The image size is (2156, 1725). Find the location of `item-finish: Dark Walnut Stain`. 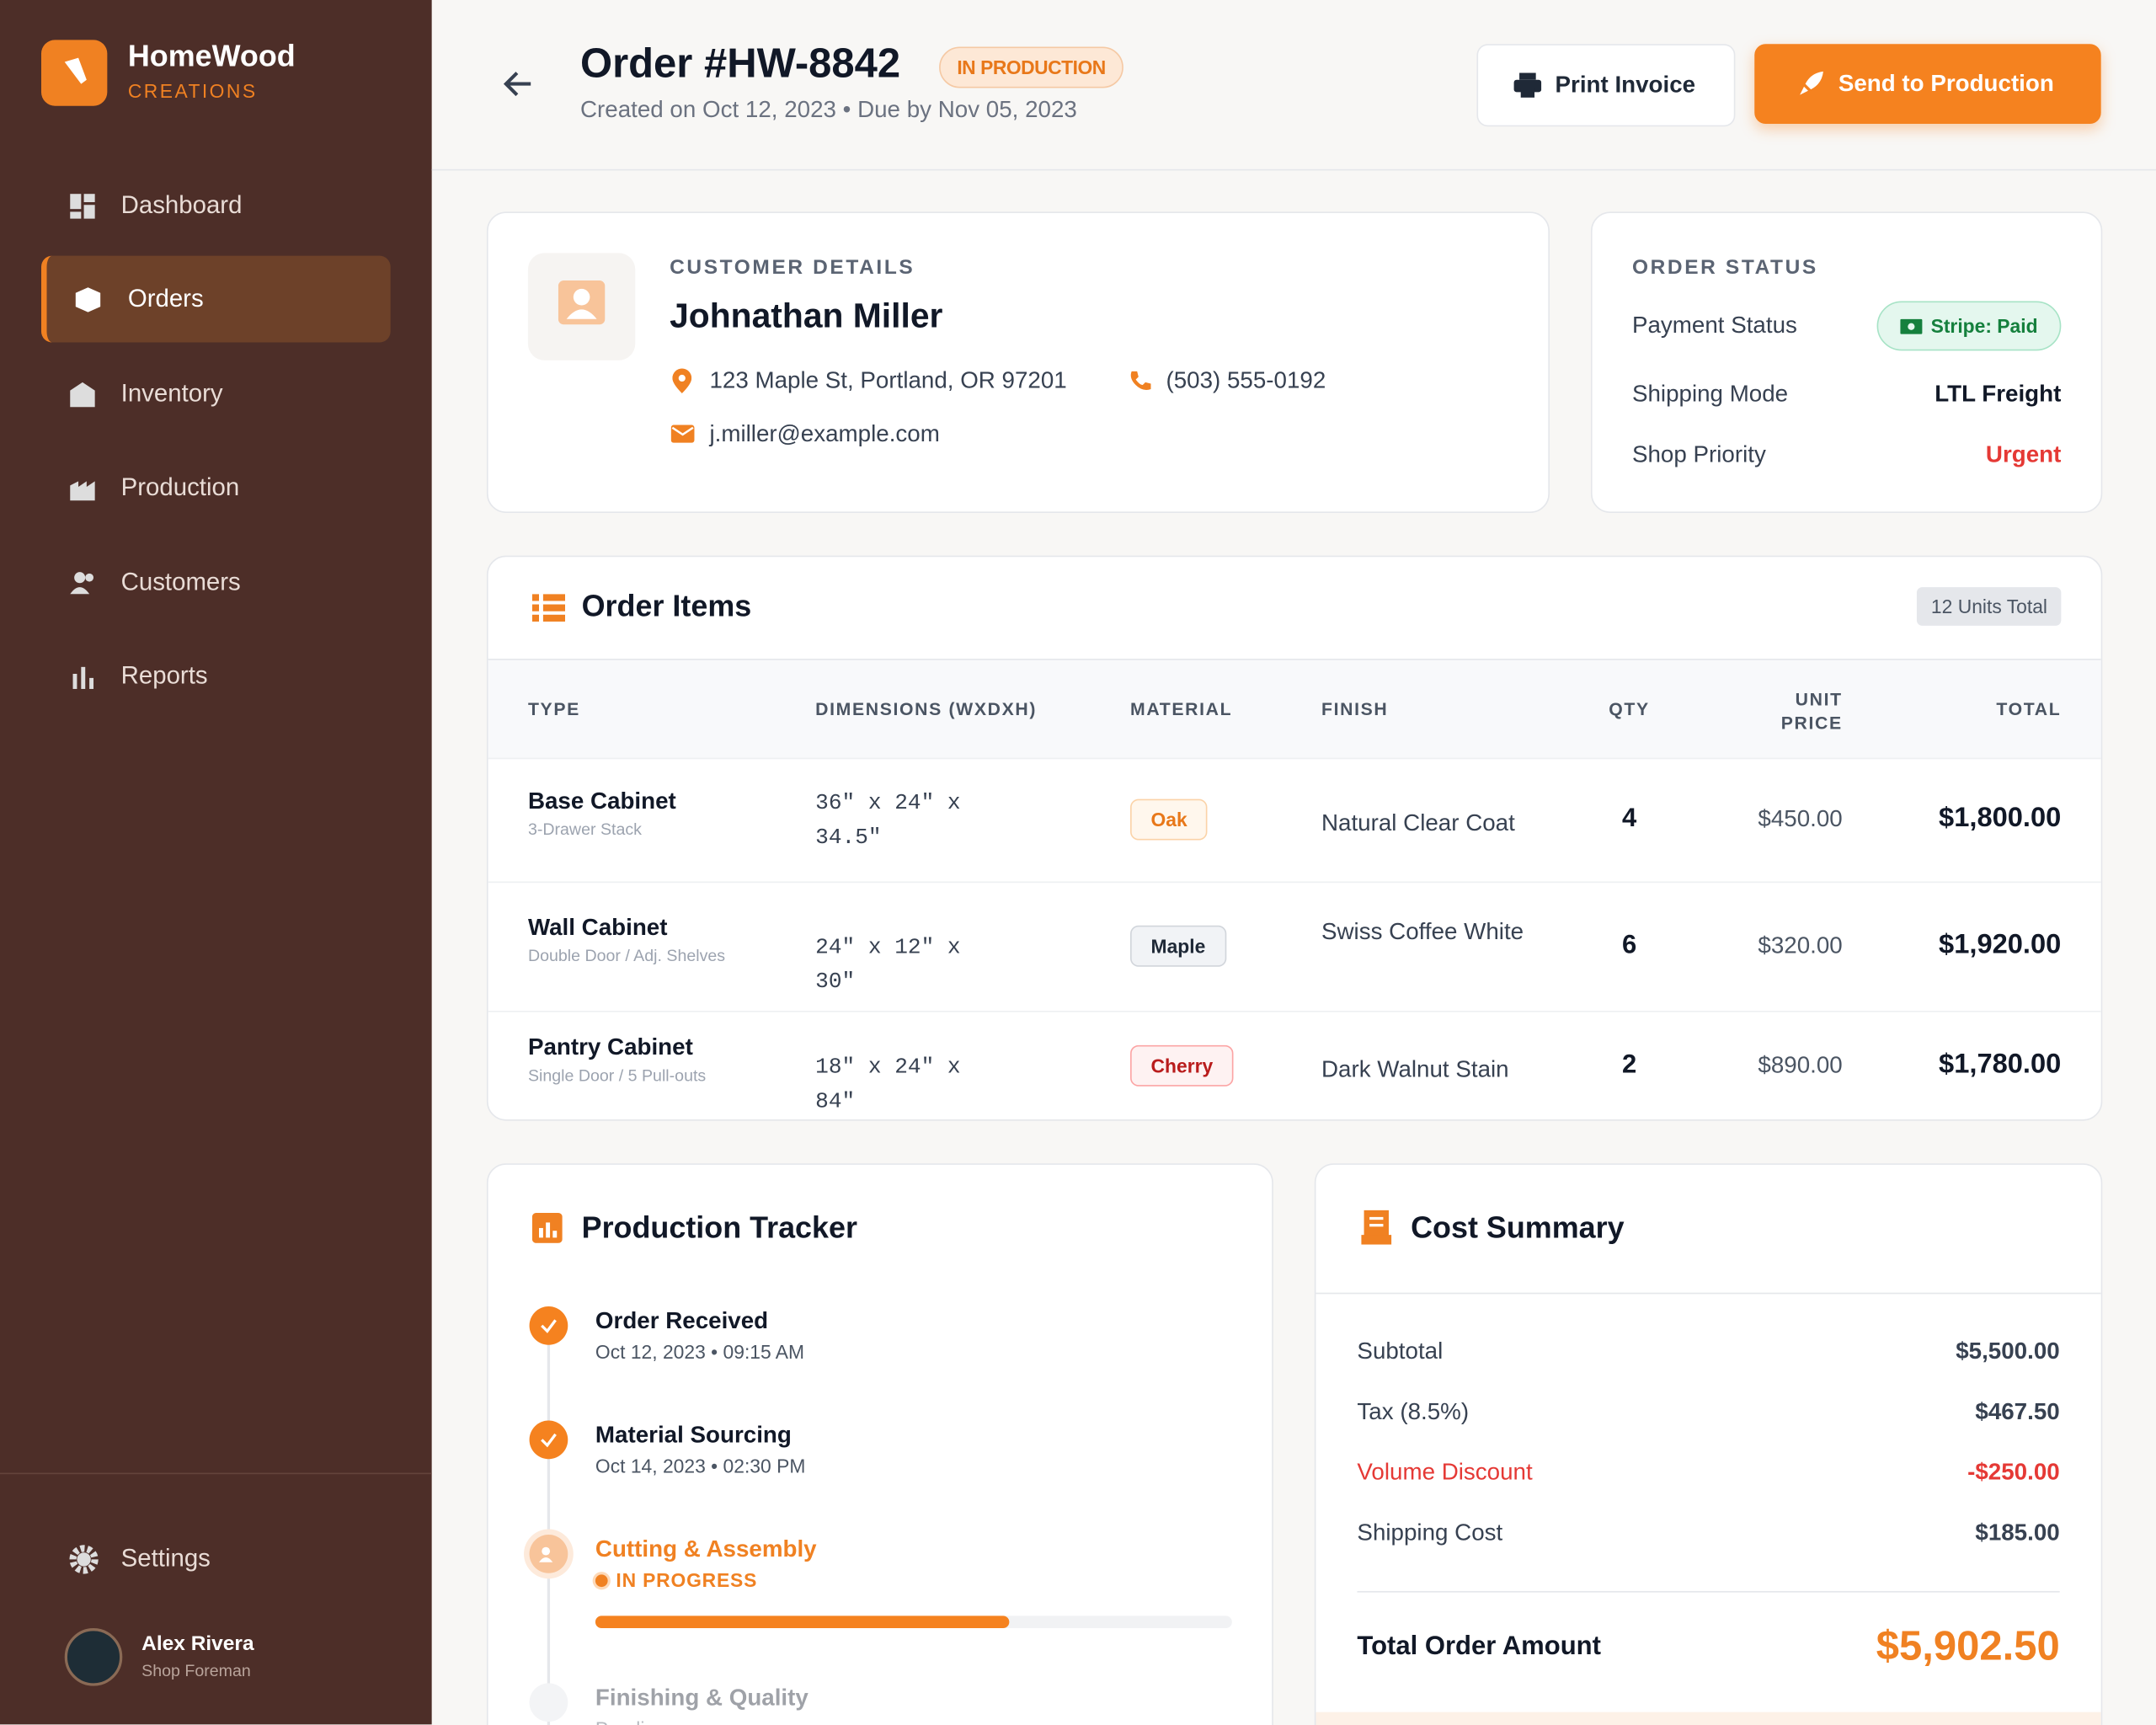

item-finish: Dark Walnut Stain is located at coordinates (1415, 1068).